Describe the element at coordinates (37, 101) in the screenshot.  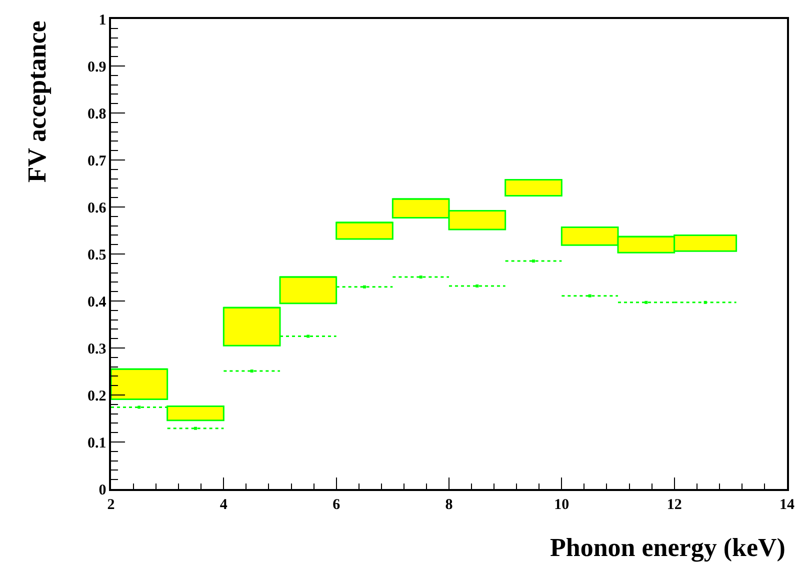
I see `y-axis-title: FV acceptance` at that location.